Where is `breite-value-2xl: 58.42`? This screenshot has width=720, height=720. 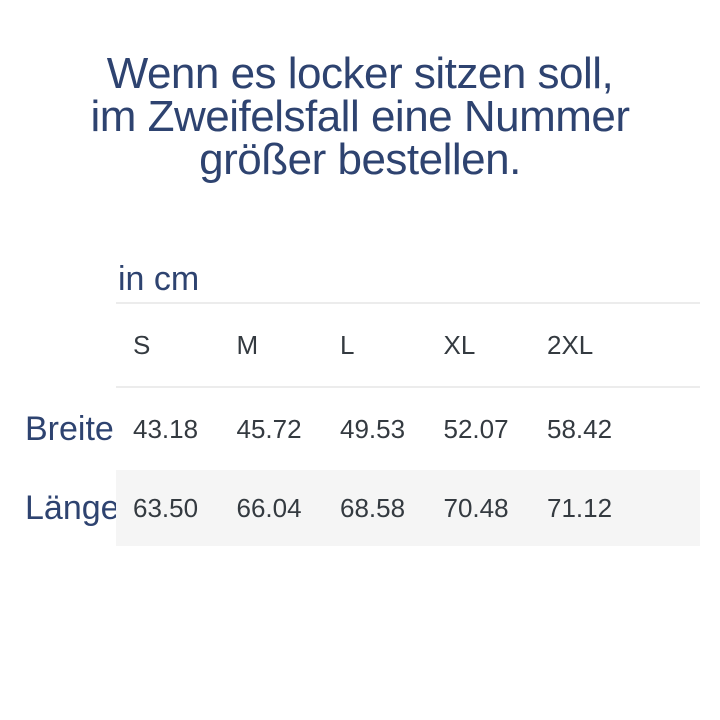
breite-value-2xl: 58.42 is located at coordinates (580, 428).